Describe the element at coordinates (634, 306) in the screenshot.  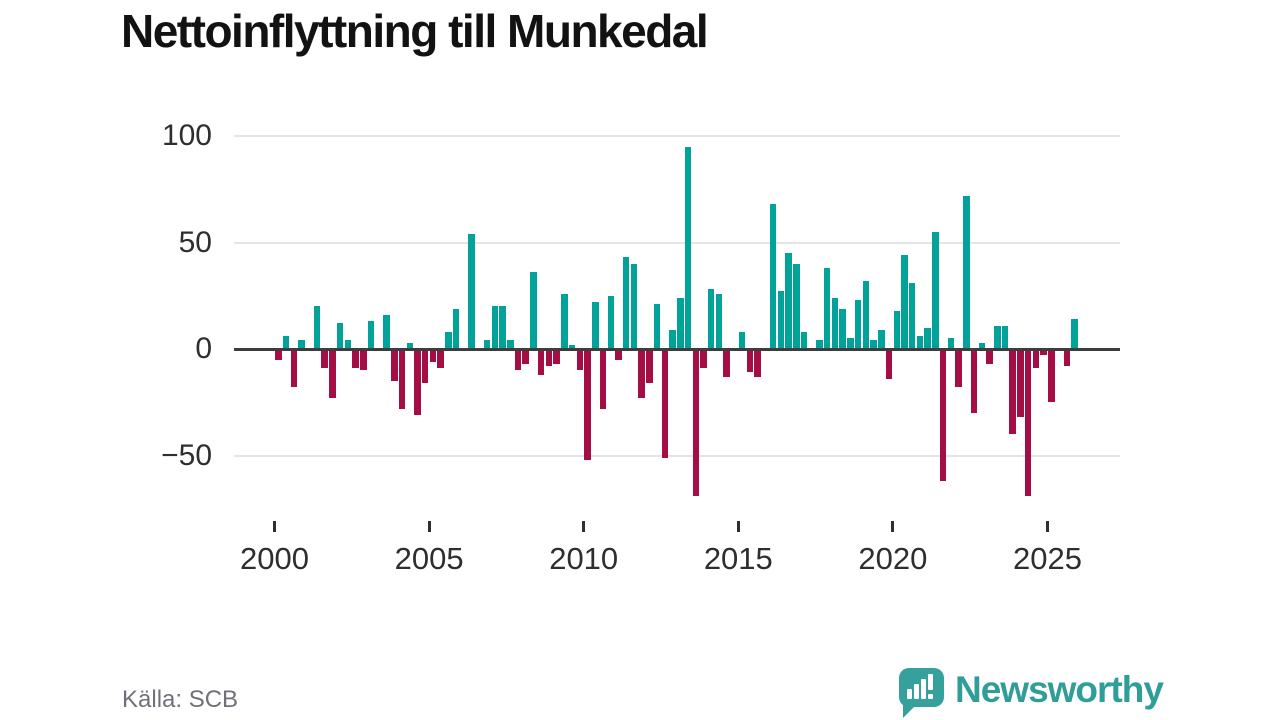
I see `bar-2011-Q3` at that location.